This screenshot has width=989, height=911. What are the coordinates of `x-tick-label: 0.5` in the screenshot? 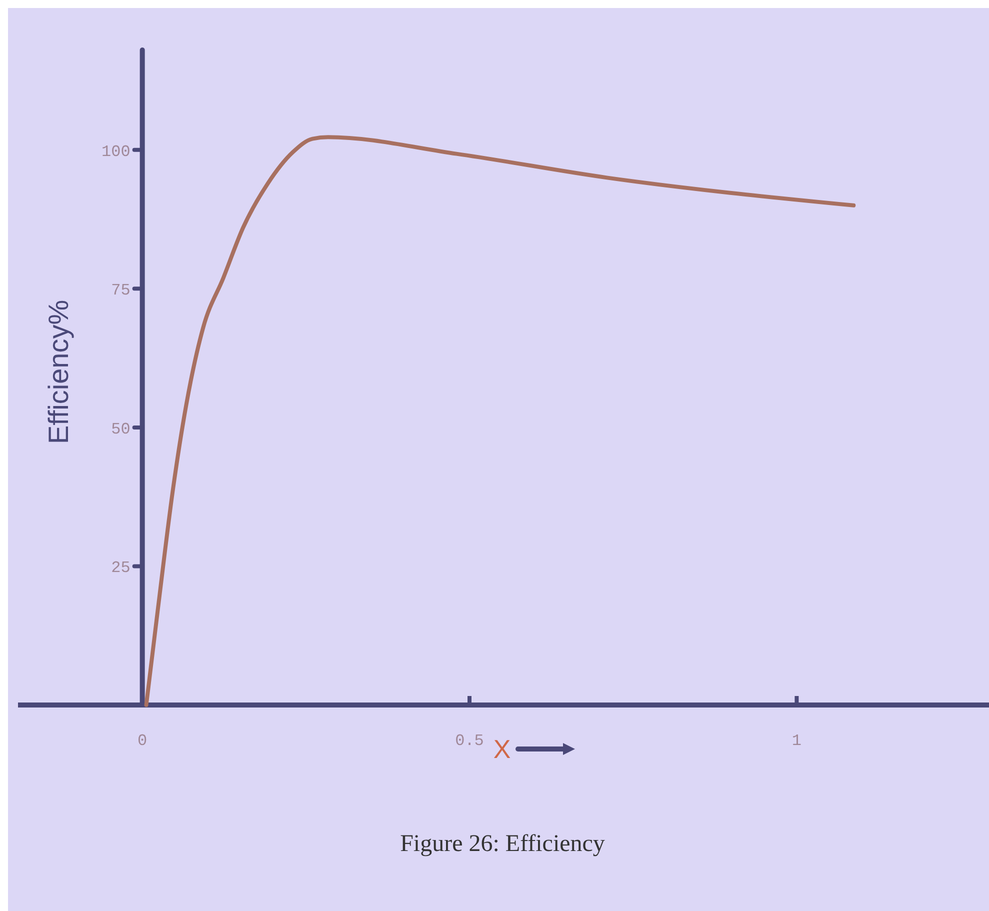 It's located at (469, 741).